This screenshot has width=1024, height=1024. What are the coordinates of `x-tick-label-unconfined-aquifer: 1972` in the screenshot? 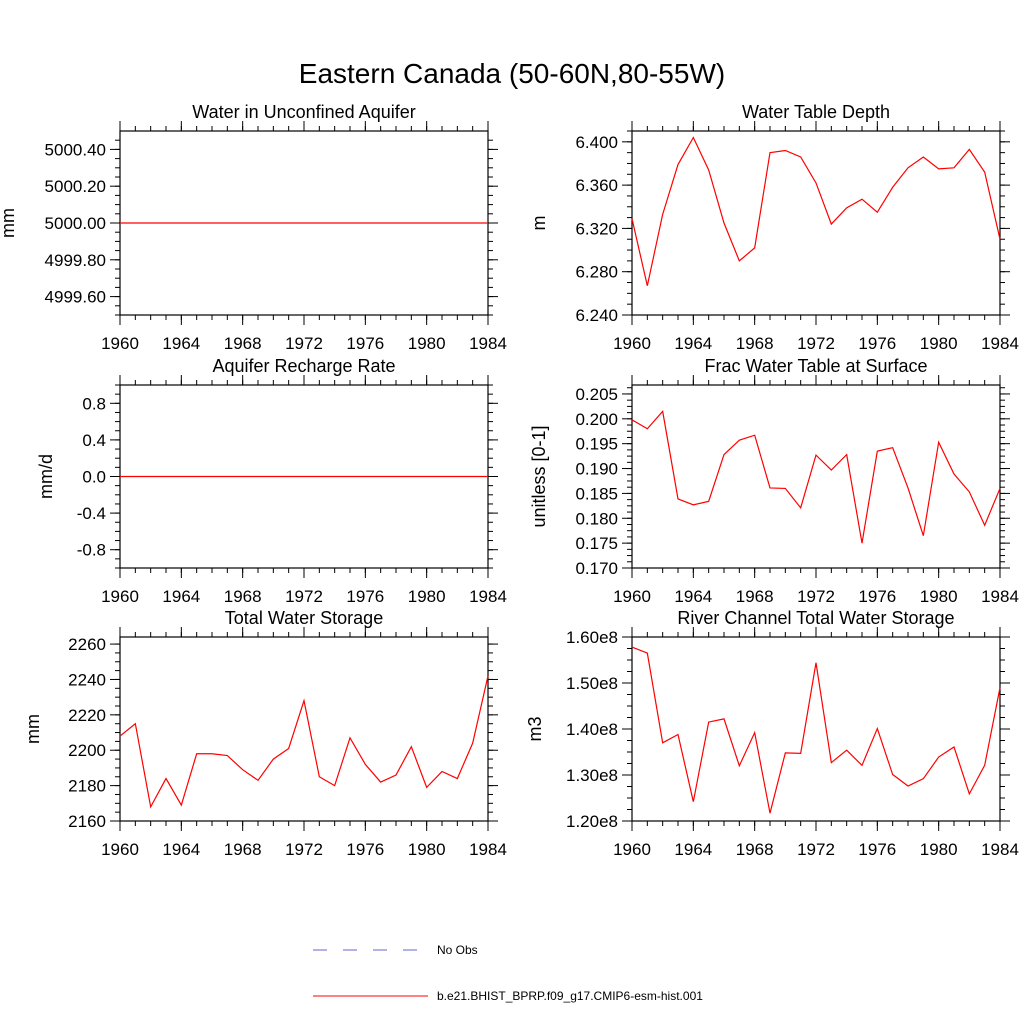 It's located at (304, 343).